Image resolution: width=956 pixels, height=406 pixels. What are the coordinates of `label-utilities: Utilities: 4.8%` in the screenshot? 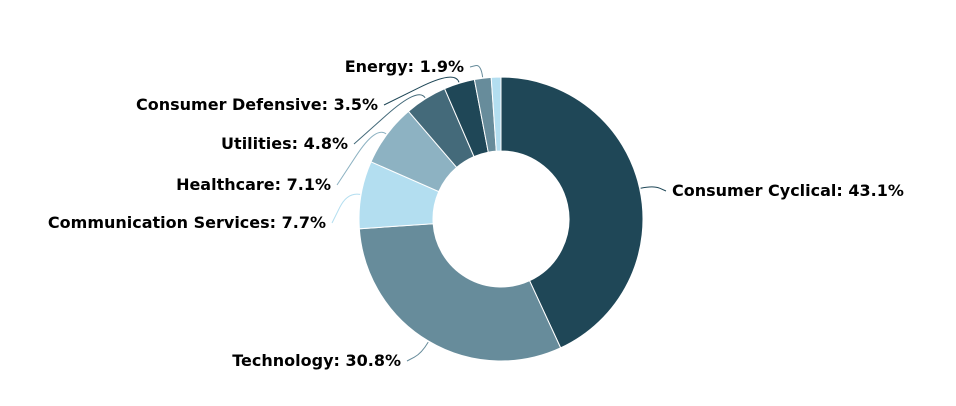 It's located at (284, 143).